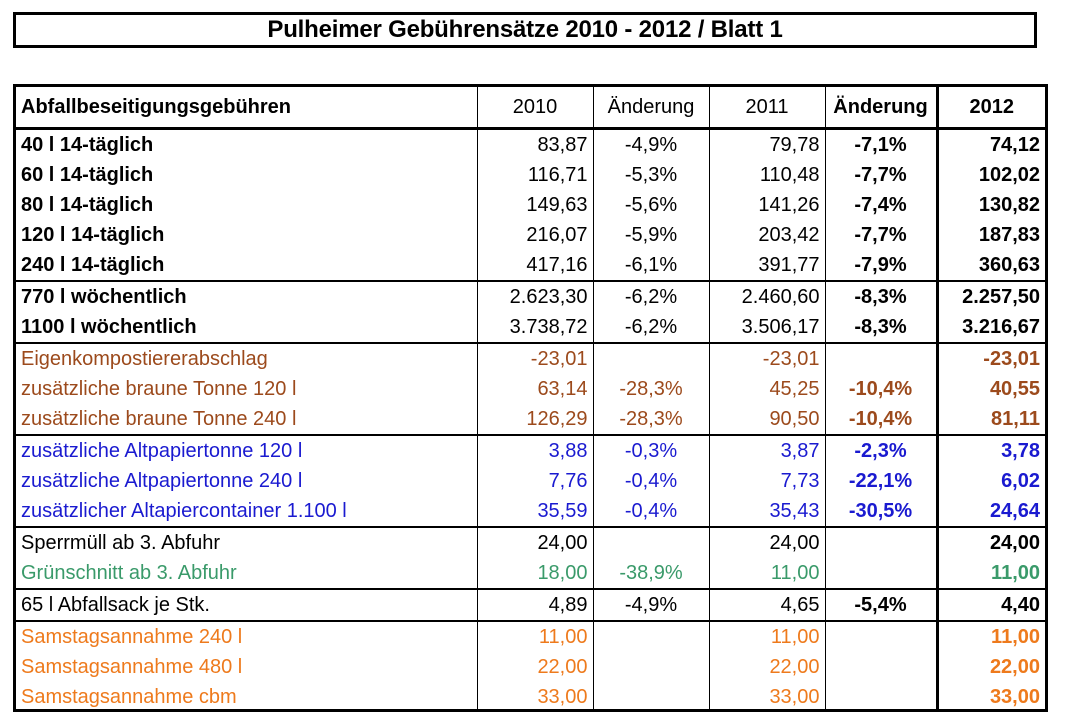 The height and width of the screenshot is (723, 1076). What do you see at coordinates (156, 107) in the screenshot?
I see `header-label: Abfallbeseitigungsgebühren` at bounding box center [156, 107].